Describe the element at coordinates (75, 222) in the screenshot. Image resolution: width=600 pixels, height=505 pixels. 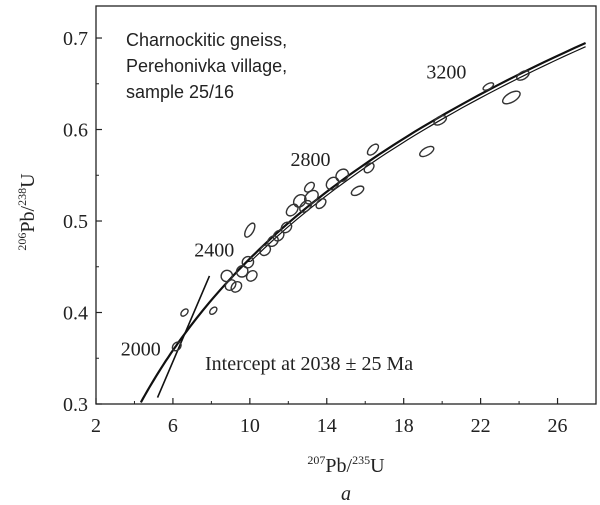
I see `y-tick-label: 0.5` at that location.